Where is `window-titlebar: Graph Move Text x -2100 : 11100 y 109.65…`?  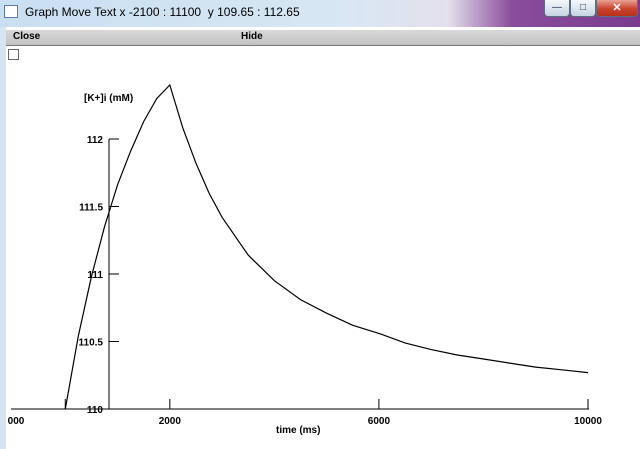 window-titlebar: Graph Move Text x -2100 : 11100 y 109.65… is located at coordinates (320, 13).